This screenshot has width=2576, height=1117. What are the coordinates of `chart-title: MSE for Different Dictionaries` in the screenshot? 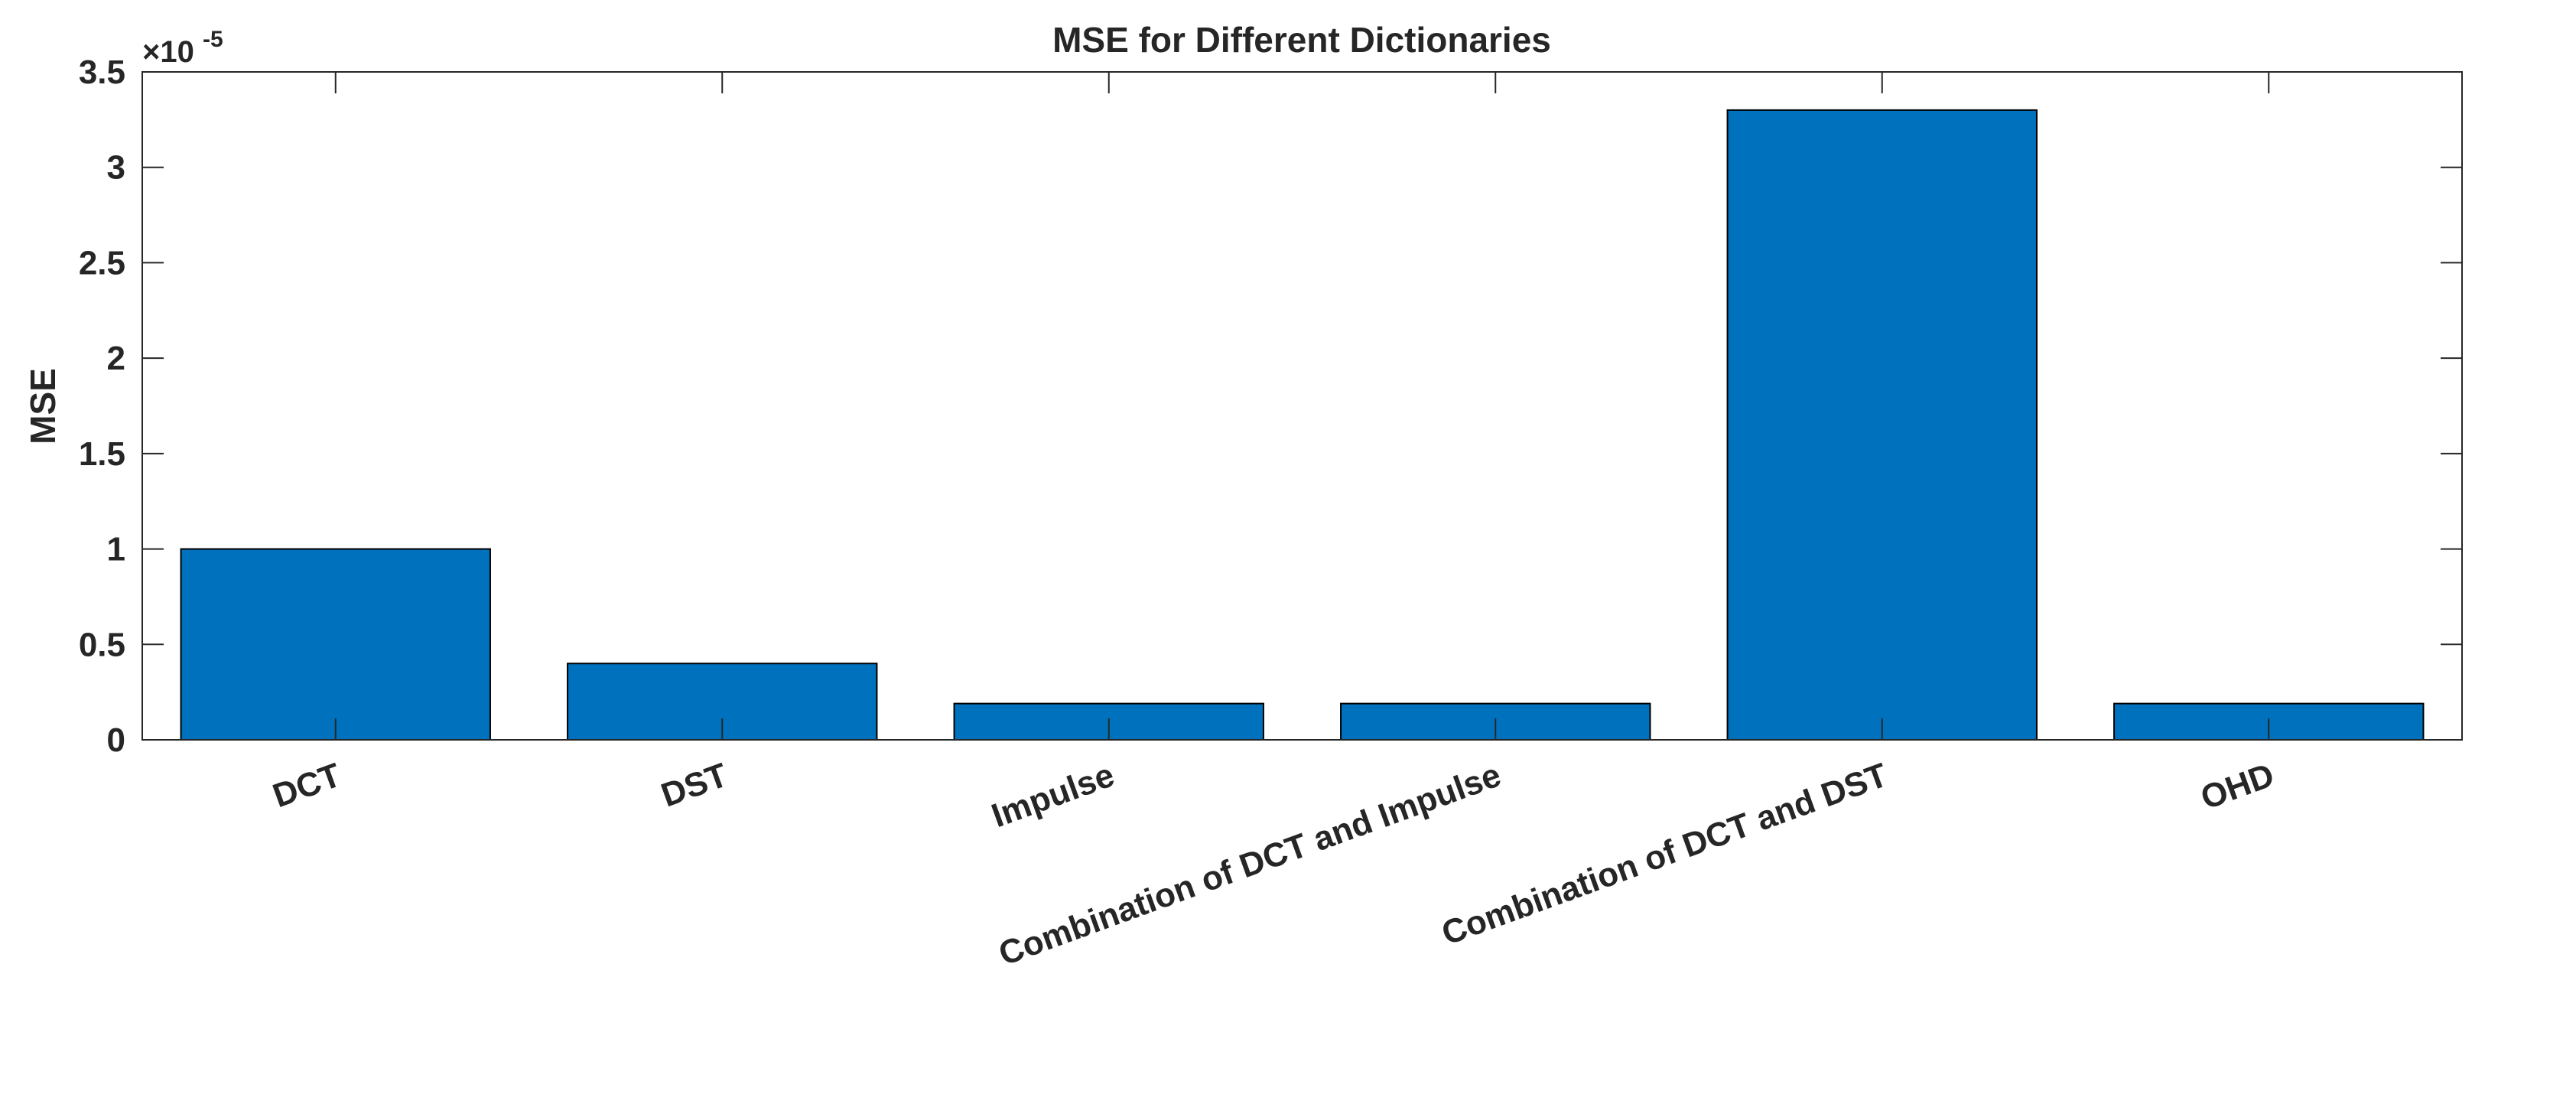 It's located at (1301, 40).